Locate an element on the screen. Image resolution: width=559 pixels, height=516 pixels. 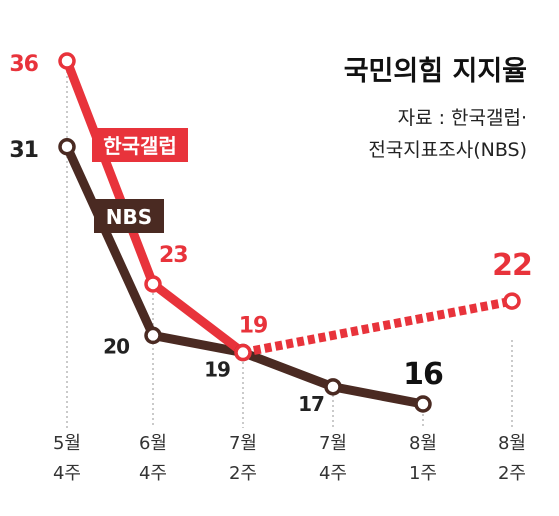
legend-gallup-box is located at coordinates (140, 145).